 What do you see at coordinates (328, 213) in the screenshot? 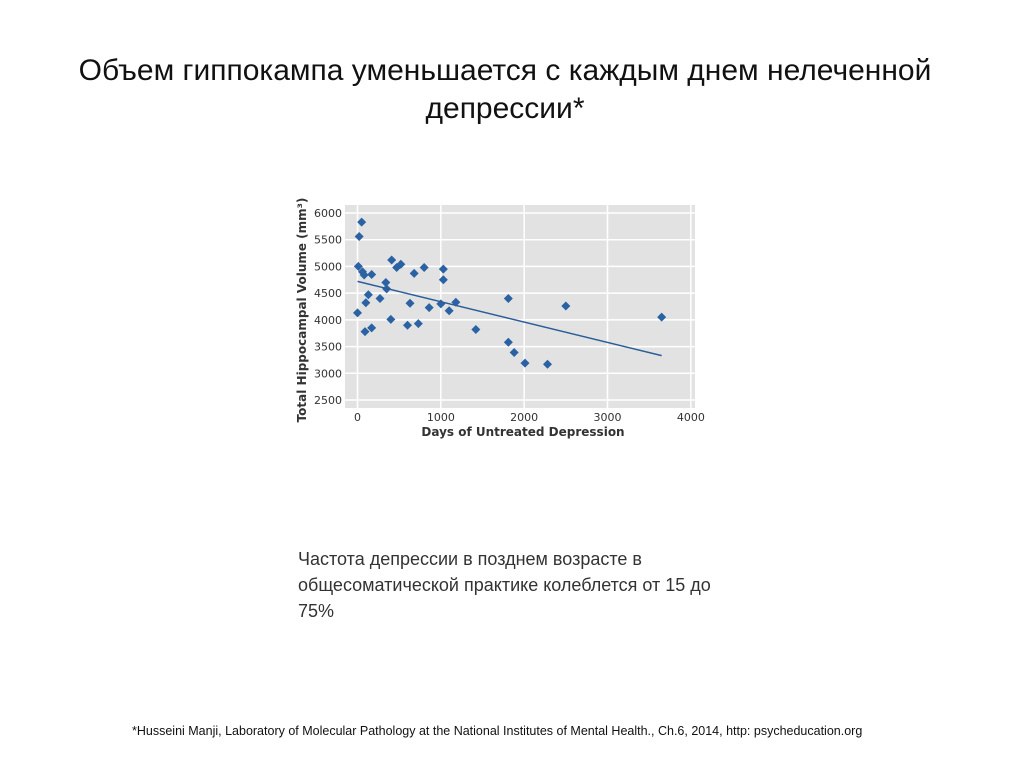
I see `y-tick-label: 6000` at bounding box center [328, 213].